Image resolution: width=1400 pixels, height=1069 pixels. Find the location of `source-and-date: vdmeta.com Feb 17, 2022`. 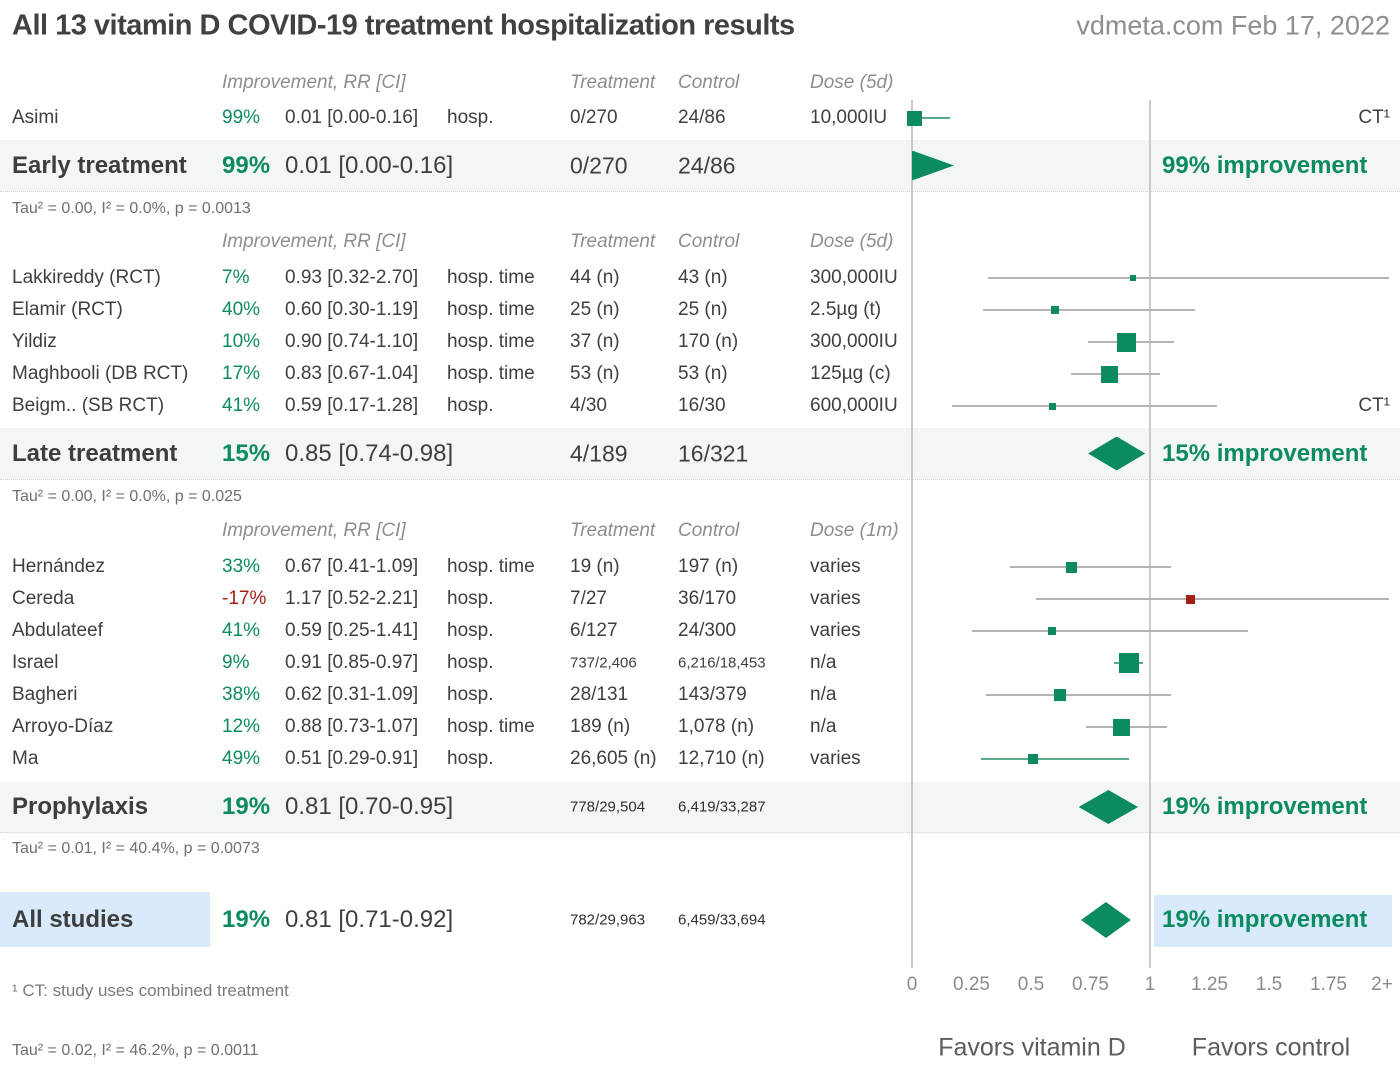

source-and-date: vdmeta.com Feb 17, 2022 is located at coordinates (1233, 25).